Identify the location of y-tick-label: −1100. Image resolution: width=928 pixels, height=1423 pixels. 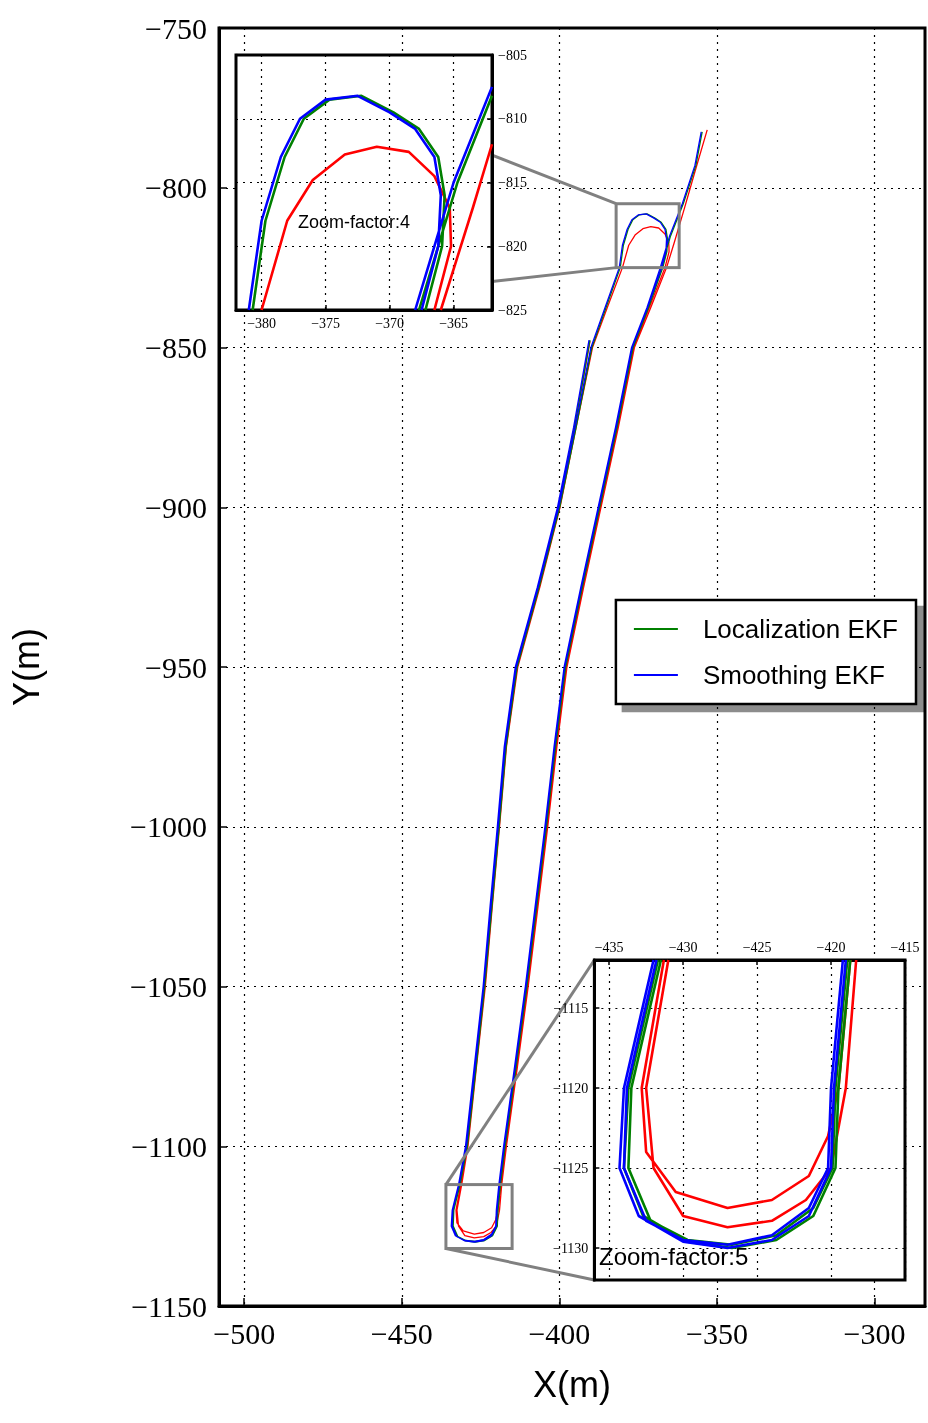
(169, 1146).